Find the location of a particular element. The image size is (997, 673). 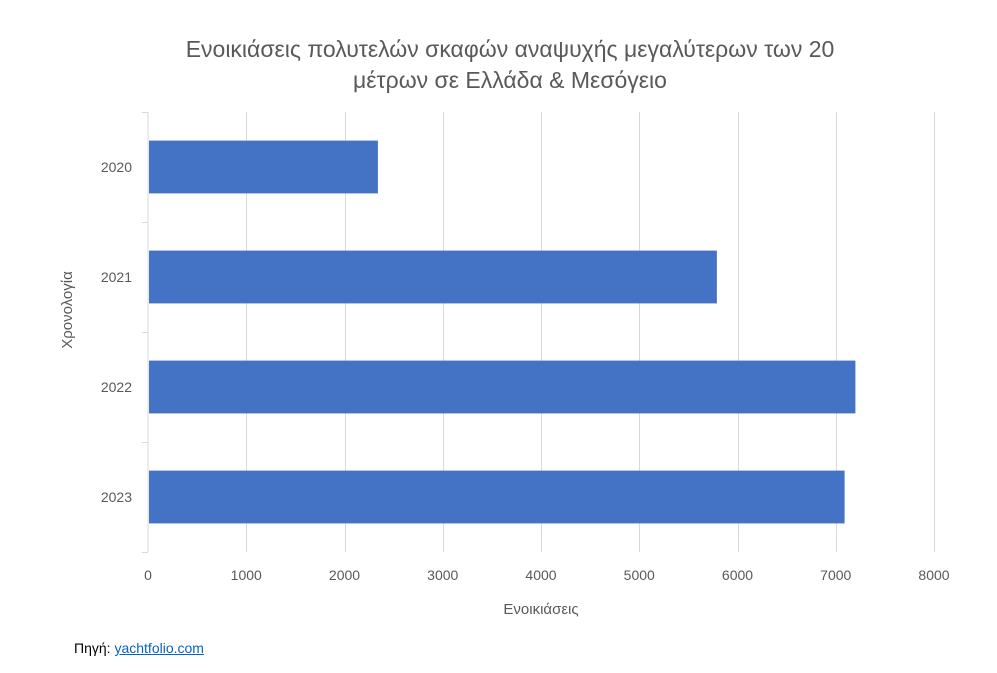

x-tick-label: 8000 is located at coordinates (933, 575).